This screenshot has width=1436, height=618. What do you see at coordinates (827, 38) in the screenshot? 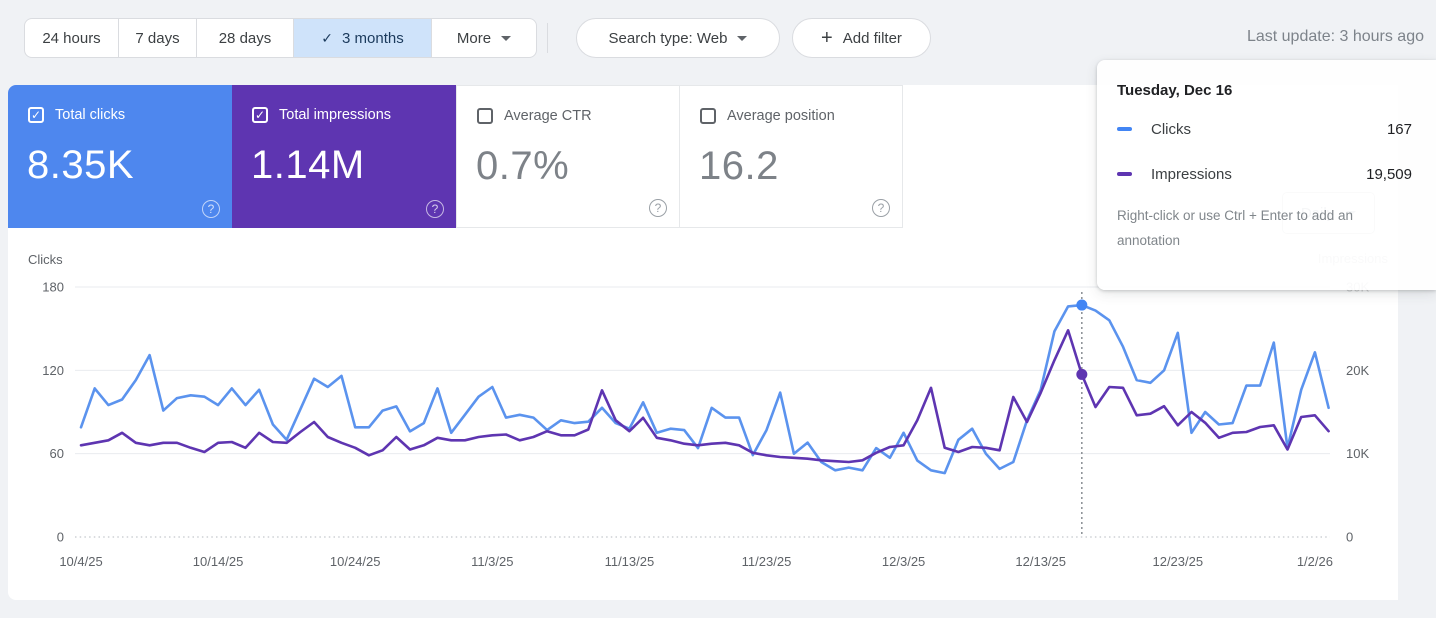
I see `plus-icon: +` at bounding box center [827, 38].